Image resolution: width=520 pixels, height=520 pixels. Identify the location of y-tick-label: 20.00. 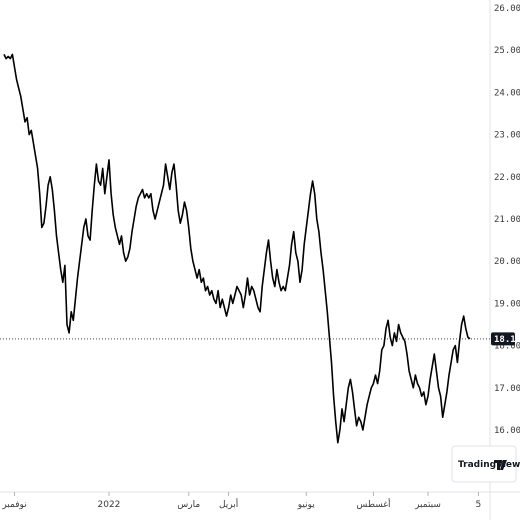
(507, 262).